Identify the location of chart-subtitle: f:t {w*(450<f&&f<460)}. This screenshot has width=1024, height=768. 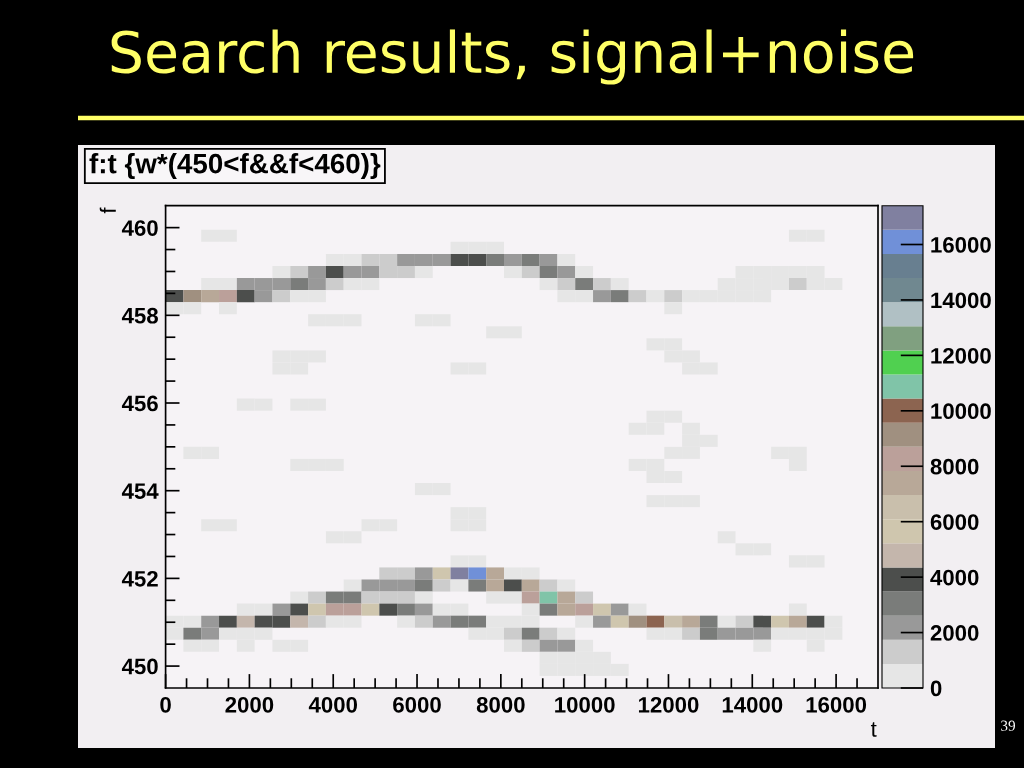
(235, 166).